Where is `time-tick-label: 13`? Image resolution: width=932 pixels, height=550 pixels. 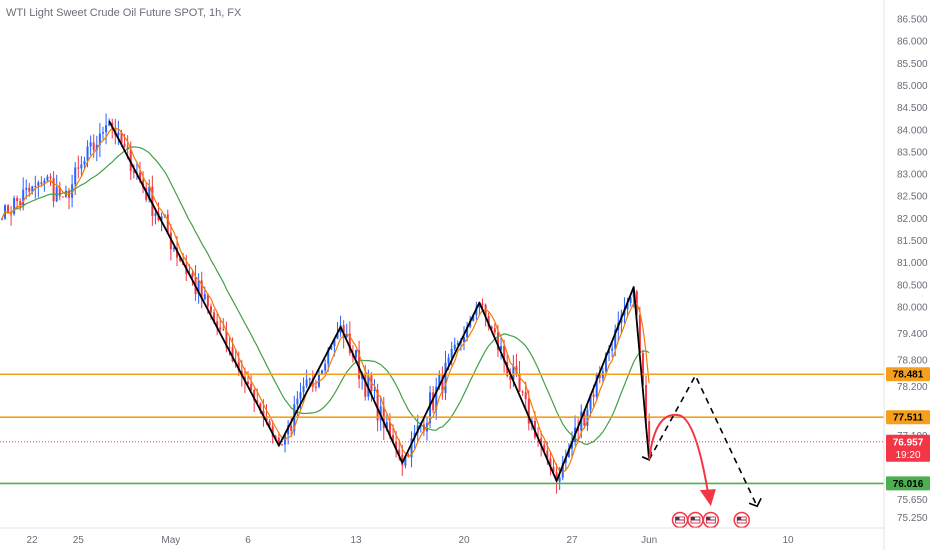 time-tick-label: 13 is located at coordinates (356, 540).